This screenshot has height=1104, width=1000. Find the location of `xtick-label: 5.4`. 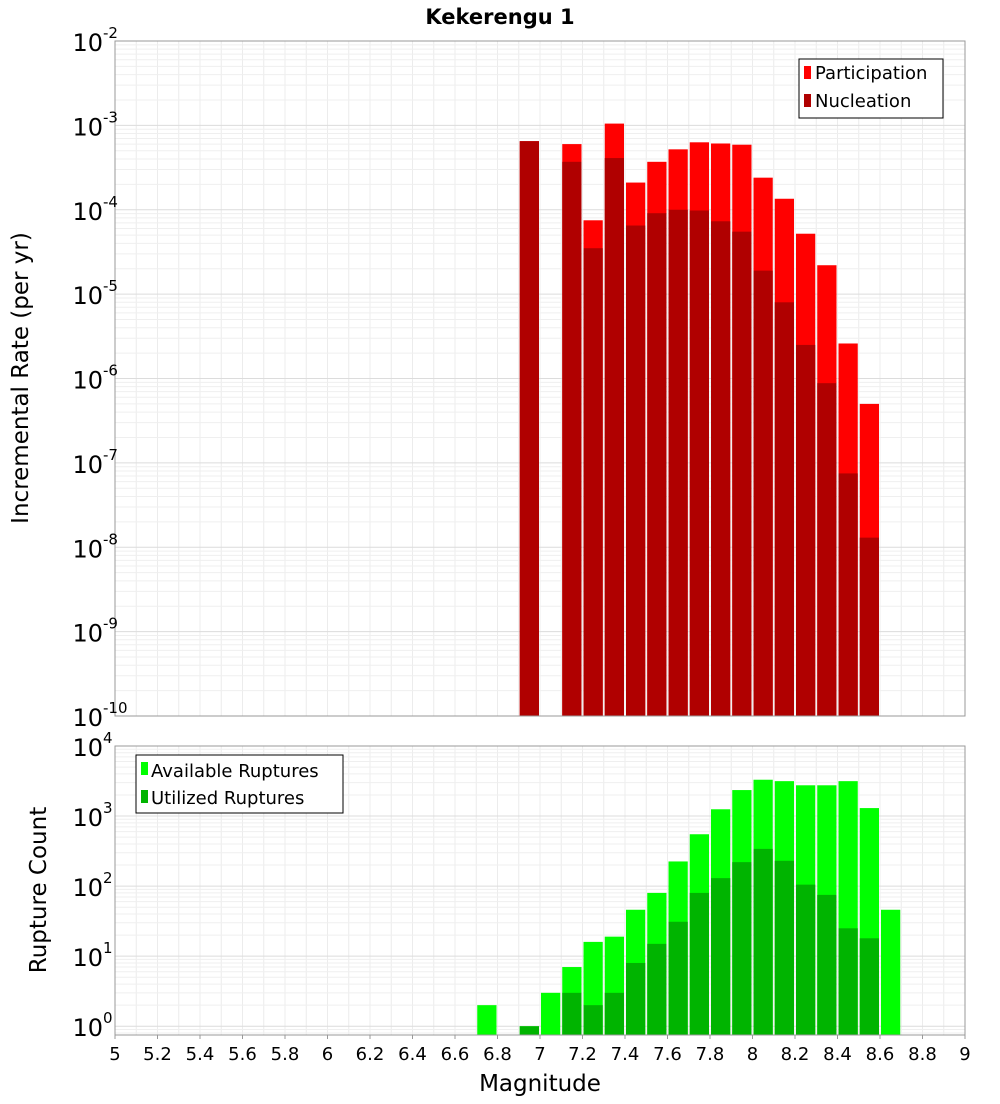

xtick-label: 5.4 is located at coordinates (200, 1054).